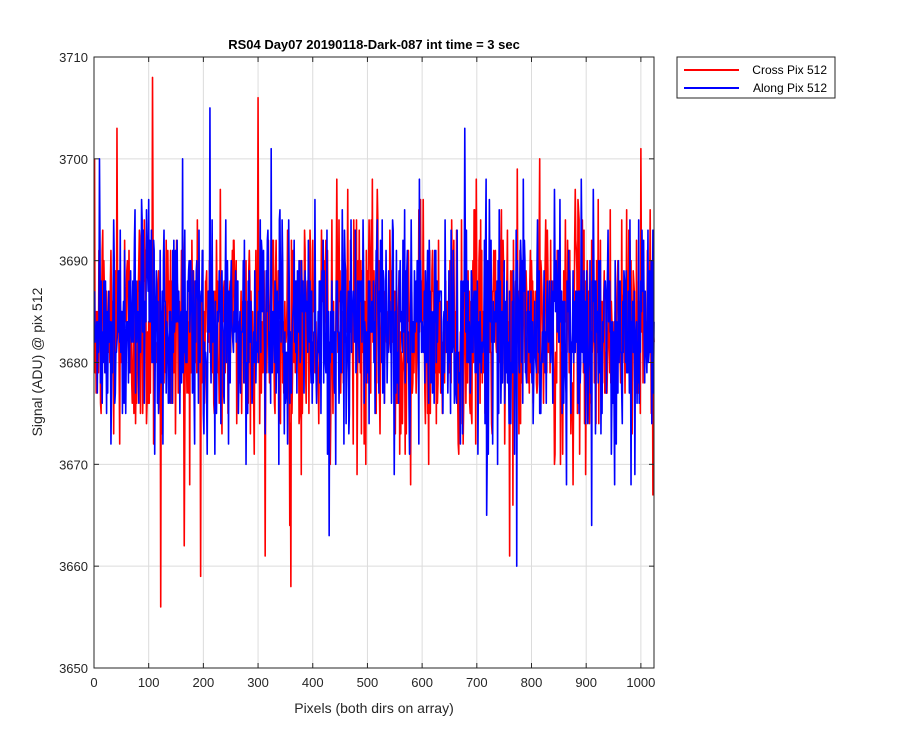  Describe the element at coordinates (73, 57) in the screenshot. I see `y-tick-label: 3710` at that location.